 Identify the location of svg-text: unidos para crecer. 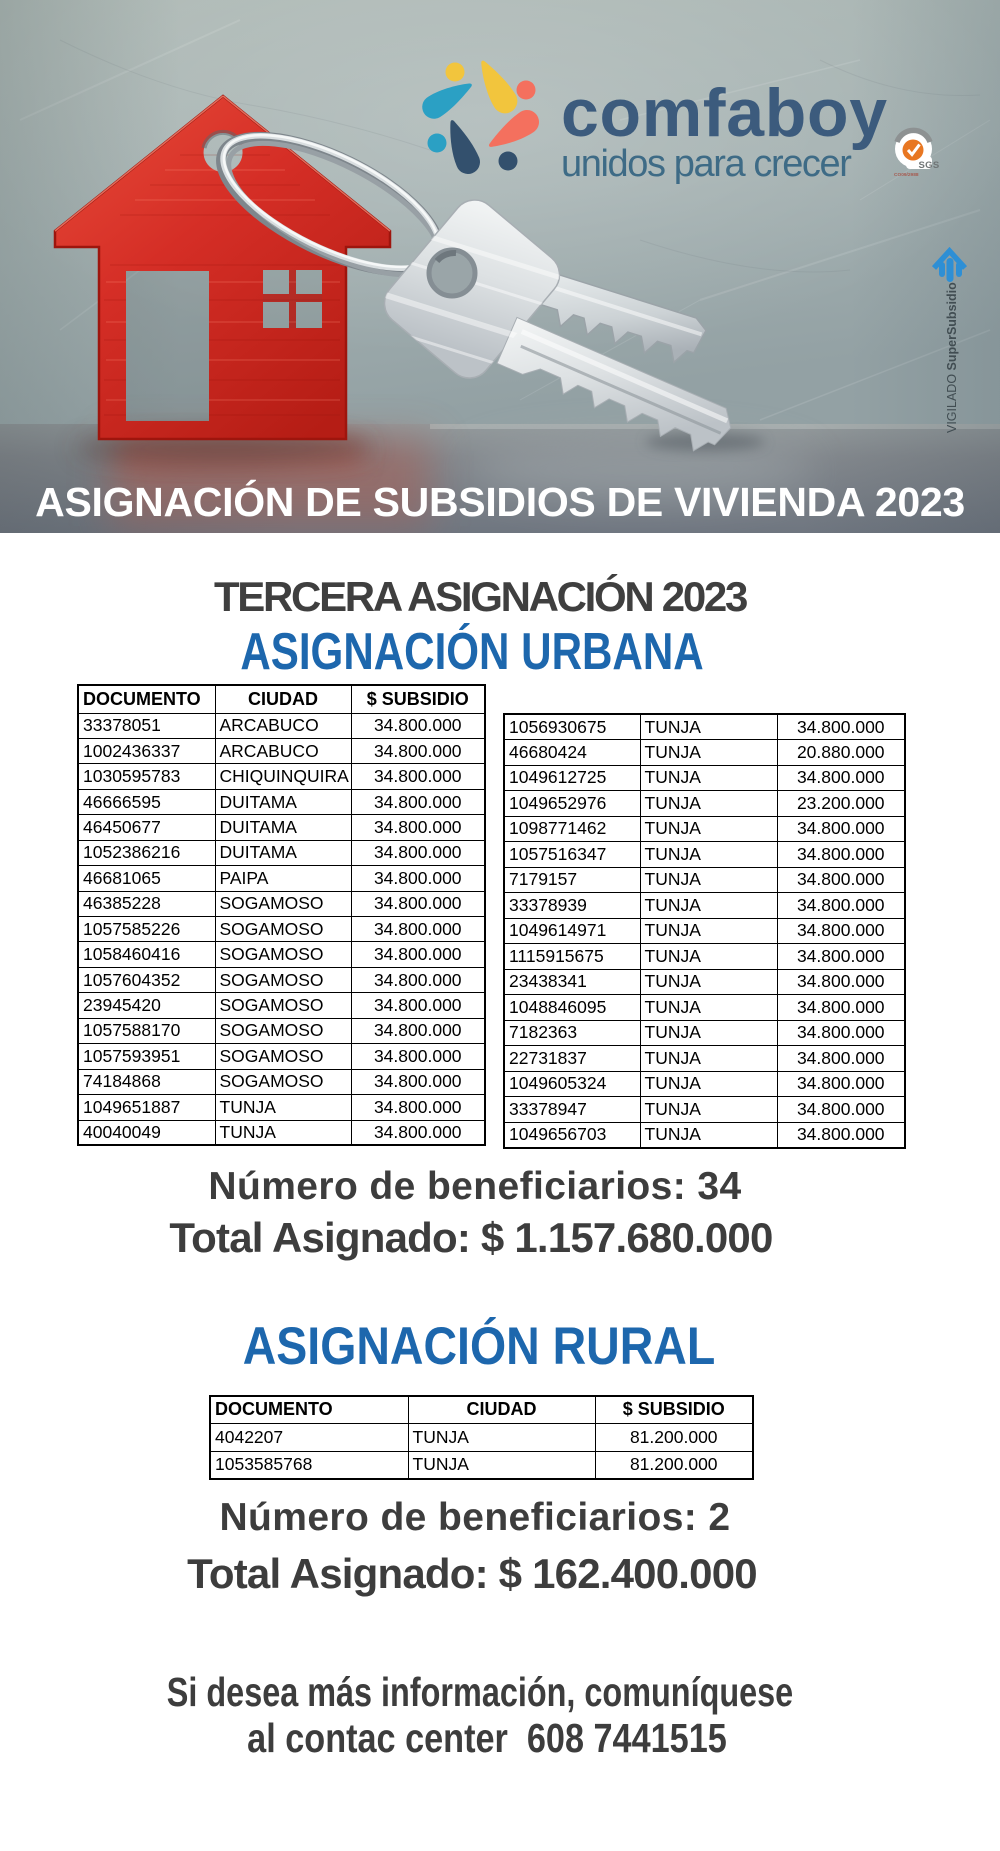
(706, 164).